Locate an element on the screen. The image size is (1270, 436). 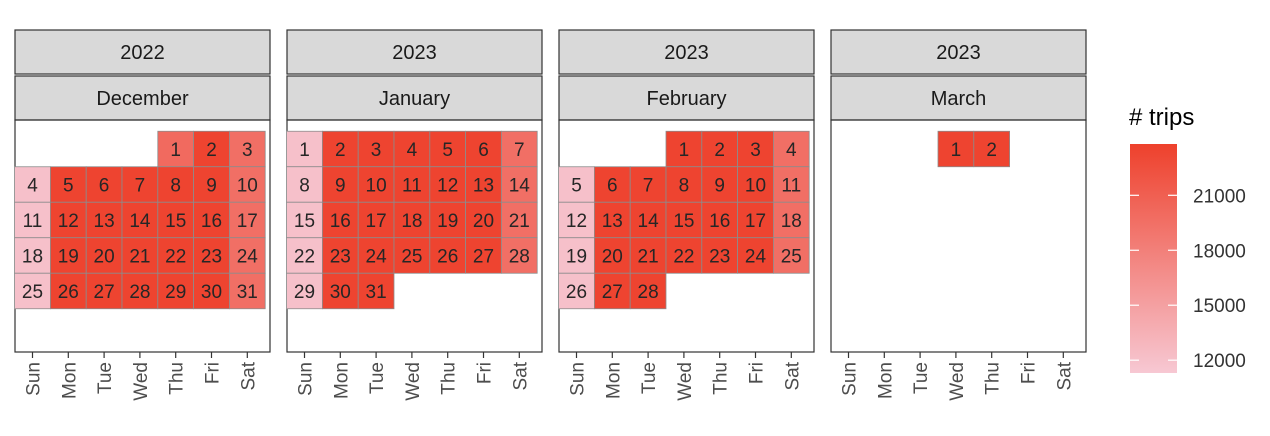
strip-year-february is located at coordinates (686, 52).